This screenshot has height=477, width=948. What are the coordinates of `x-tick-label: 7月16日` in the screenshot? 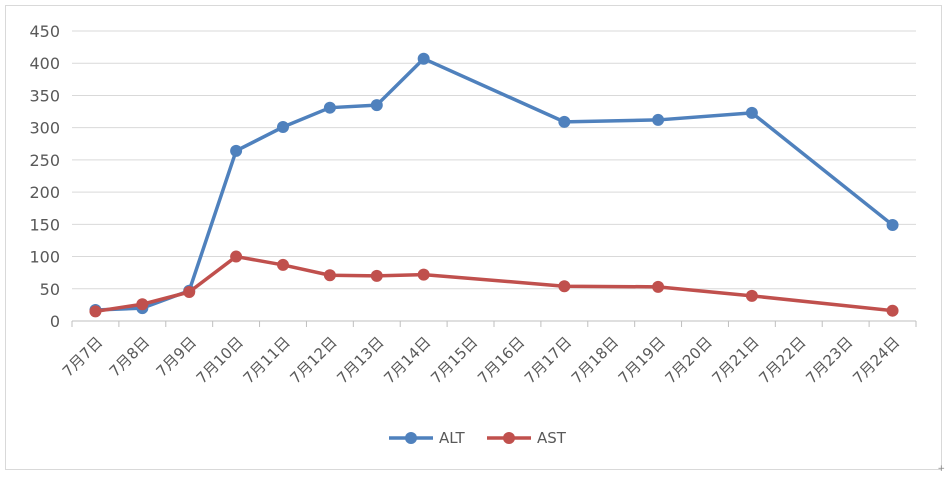 It's located at (501, 360).